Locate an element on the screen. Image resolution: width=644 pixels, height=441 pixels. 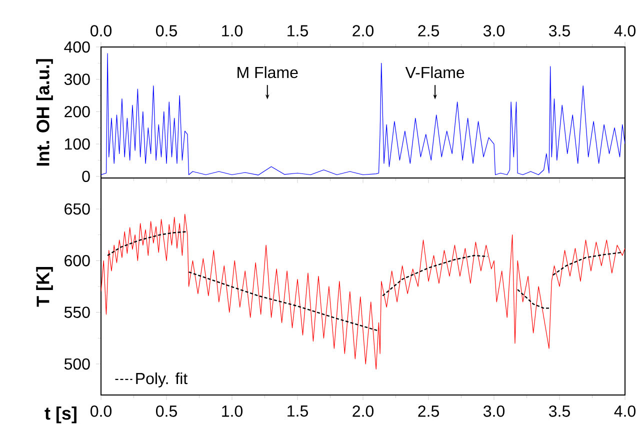
y-tick-label: 600 is located at coordinates (77, 260).